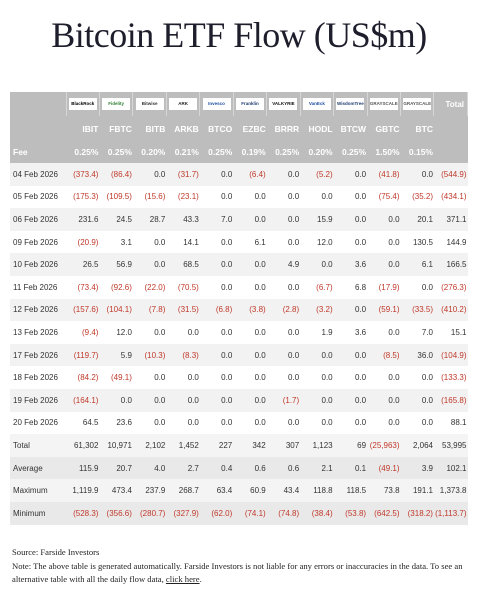  What do you see at coordinates (317, 513) in the screenshot?
I see `flow-value: (38.4)` at bounding box center [317, 513].